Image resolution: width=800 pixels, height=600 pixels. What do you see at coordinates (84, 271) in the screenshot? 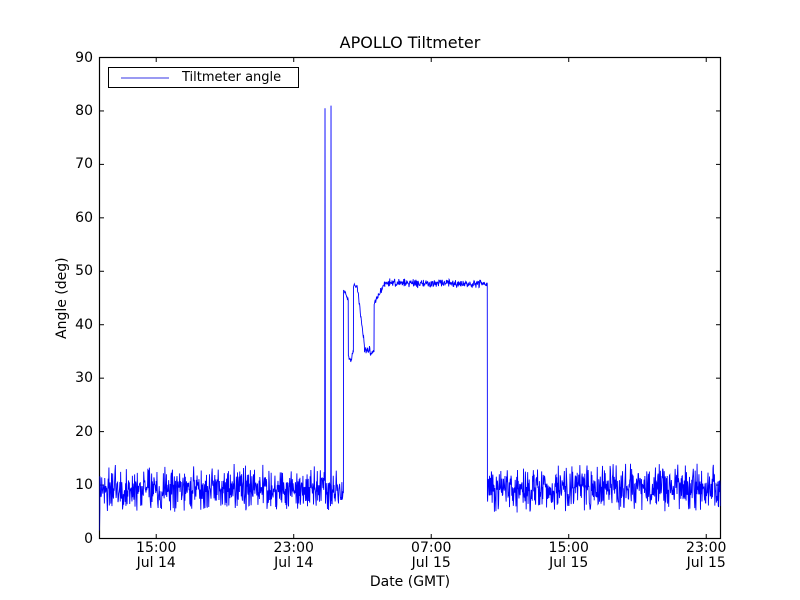
I see `y-tick-label: 50` at bounding box center [84, 271].